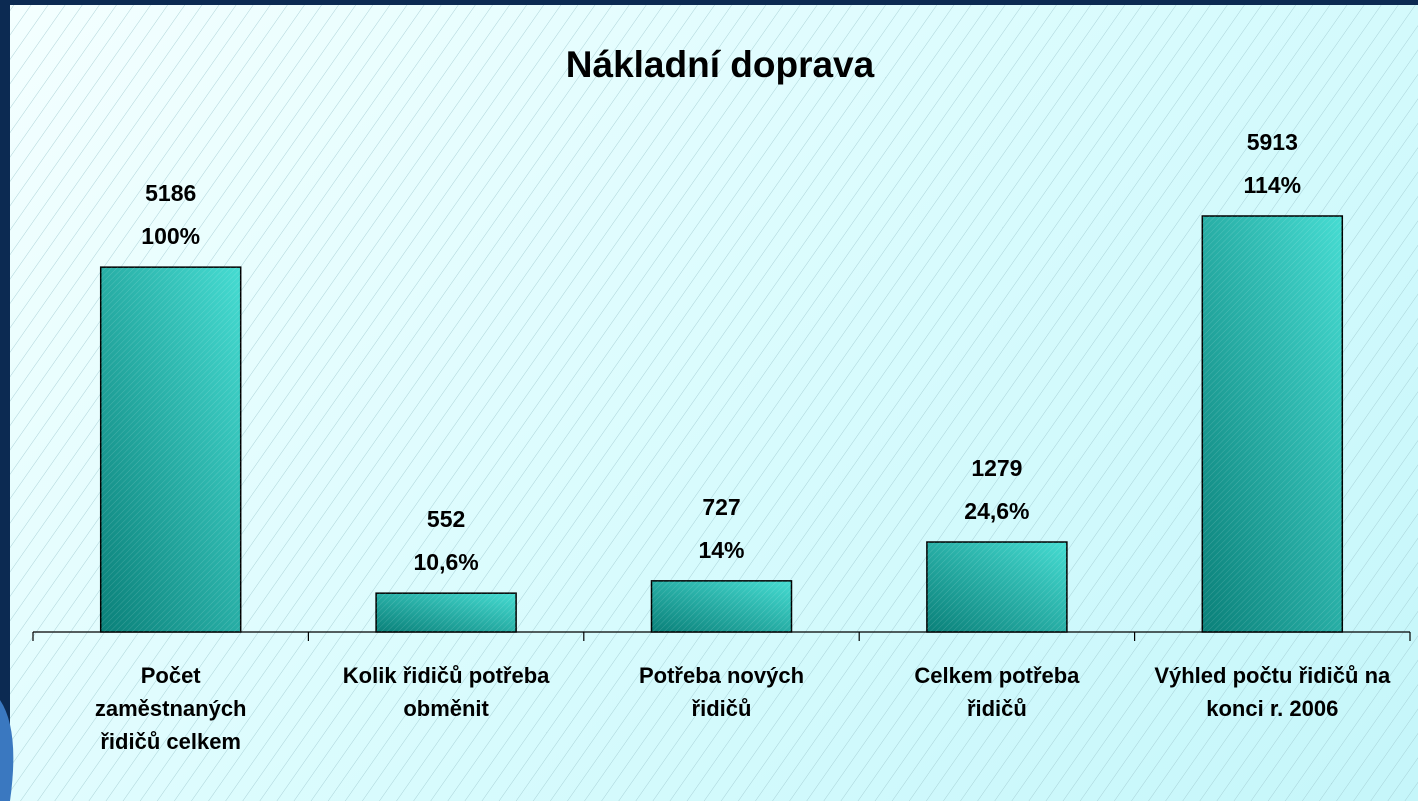 This screenshot has height=801, width=1418. What do you see at coordinates (997, 692) in the screenshot?
I see `x-tick-label: Celkem potřeba řidičů` at bounding box center [997, 692].